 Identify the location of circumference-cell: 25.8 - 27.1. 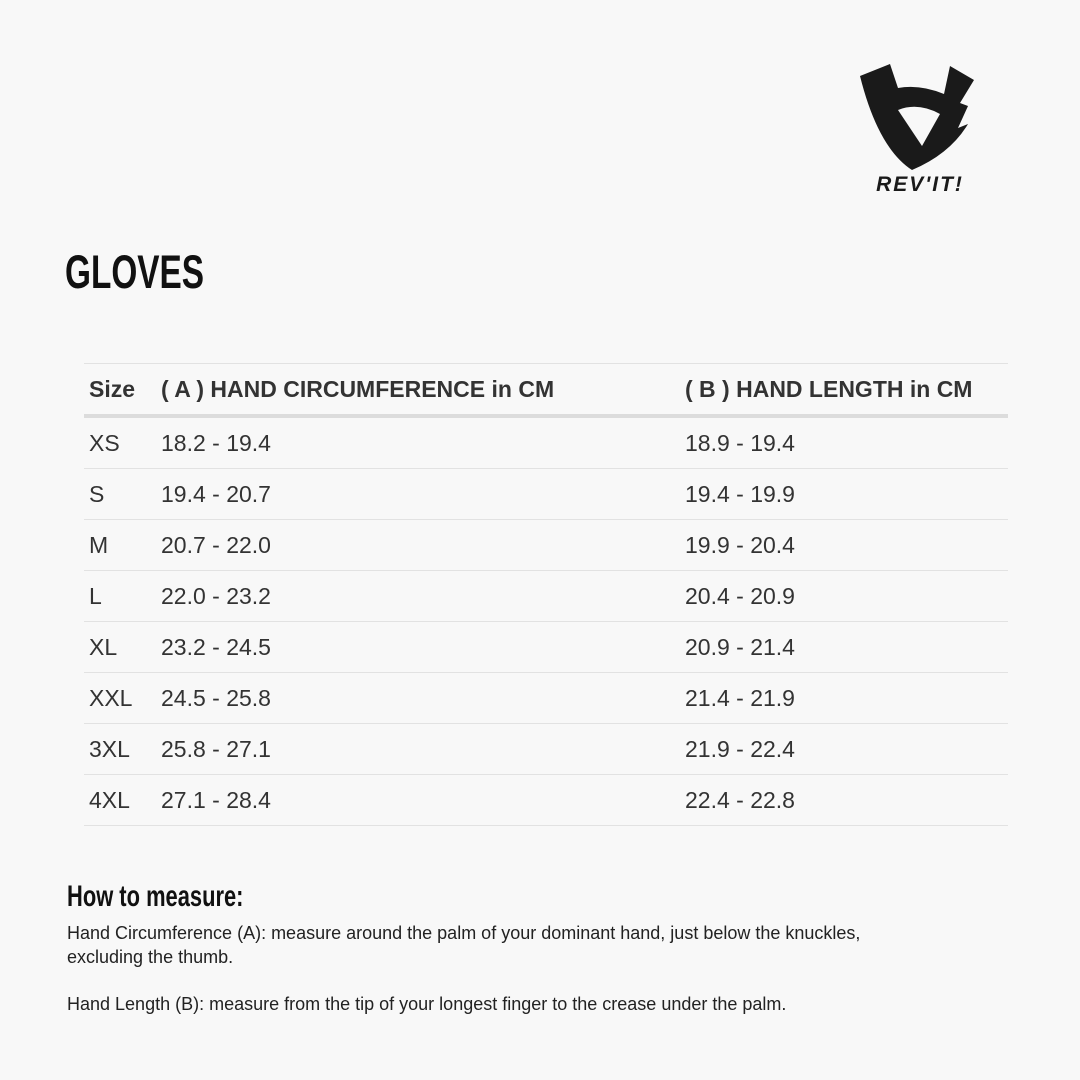
(418, 749).